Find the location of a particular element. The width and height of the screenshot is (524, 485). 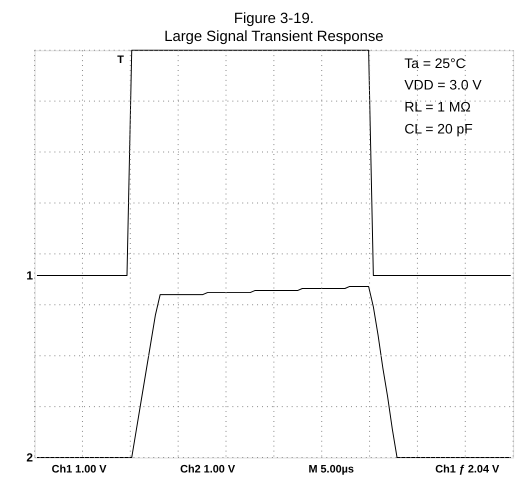

annotation: RL = 1 MΩ is located at coordinates (437, 106).